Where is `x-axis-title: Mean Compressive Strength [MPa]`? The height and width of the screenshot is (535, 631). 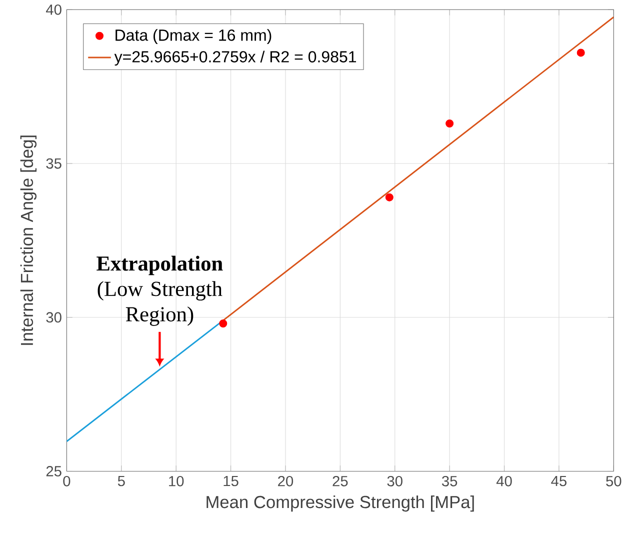
x-axis-title: Mean Compressive Strength [MPa] is located at coordinates (340, 503).